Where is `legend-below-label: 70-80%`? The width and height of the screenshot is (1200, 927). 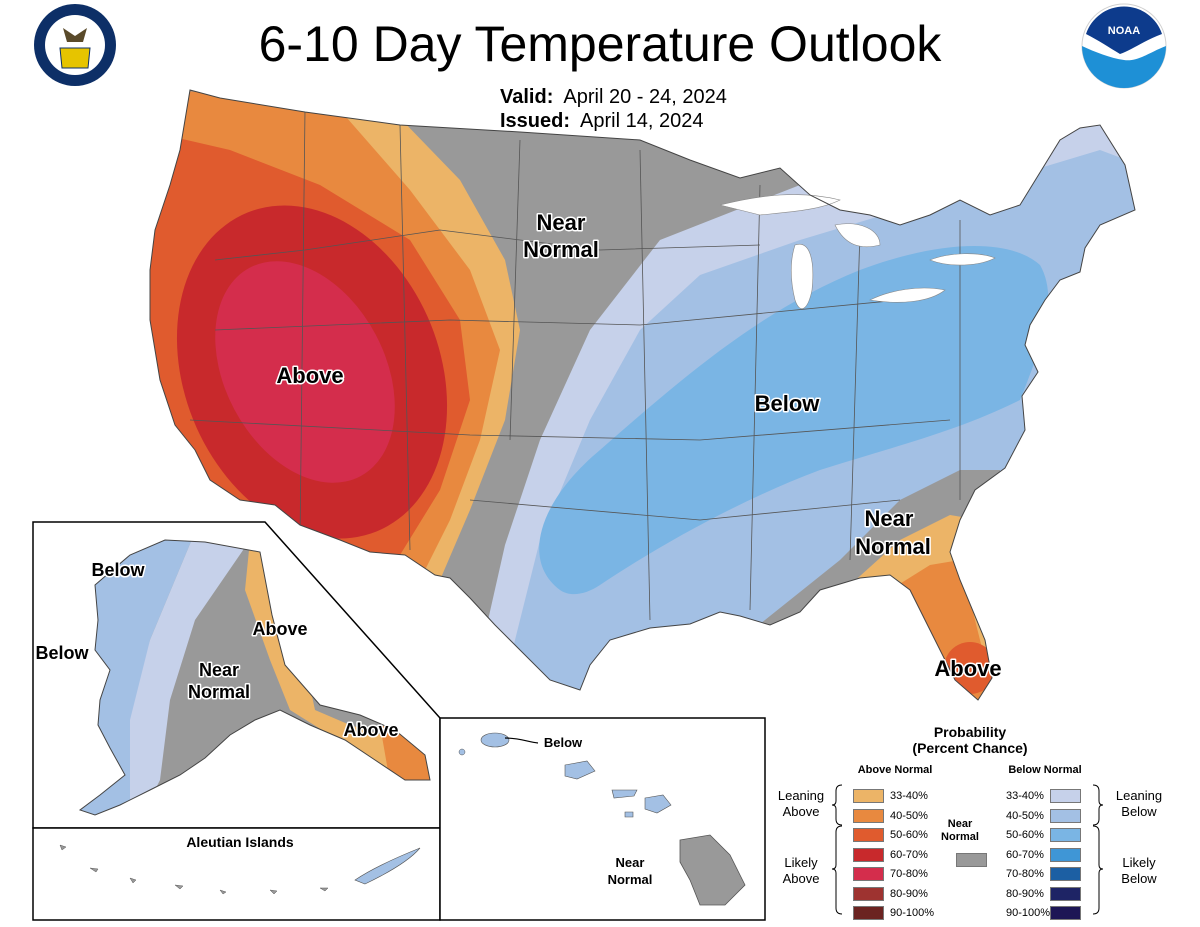 legend-below-label: 70-80% is located at coordinates (1025, 874).